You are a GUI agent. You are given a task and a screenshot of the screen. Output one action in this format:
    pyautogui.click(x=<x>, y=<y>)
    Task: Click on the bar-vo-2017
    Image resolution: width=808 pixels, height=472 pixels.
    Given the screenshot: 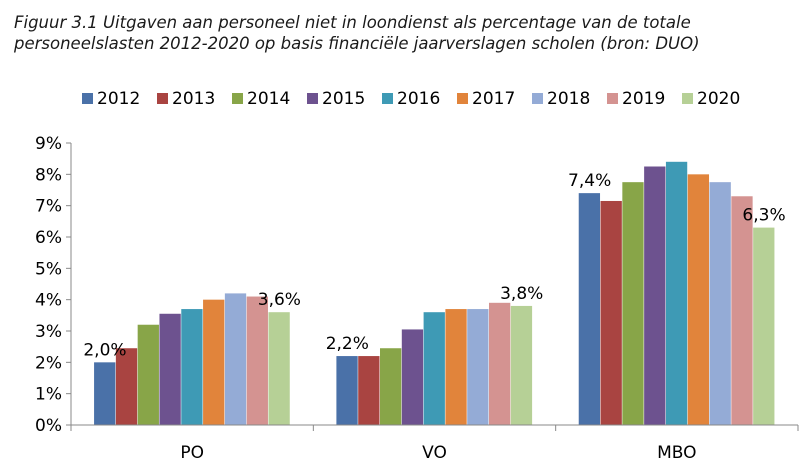 What is the action you would take?
    pyautogui.click(x=456, y=367)
    